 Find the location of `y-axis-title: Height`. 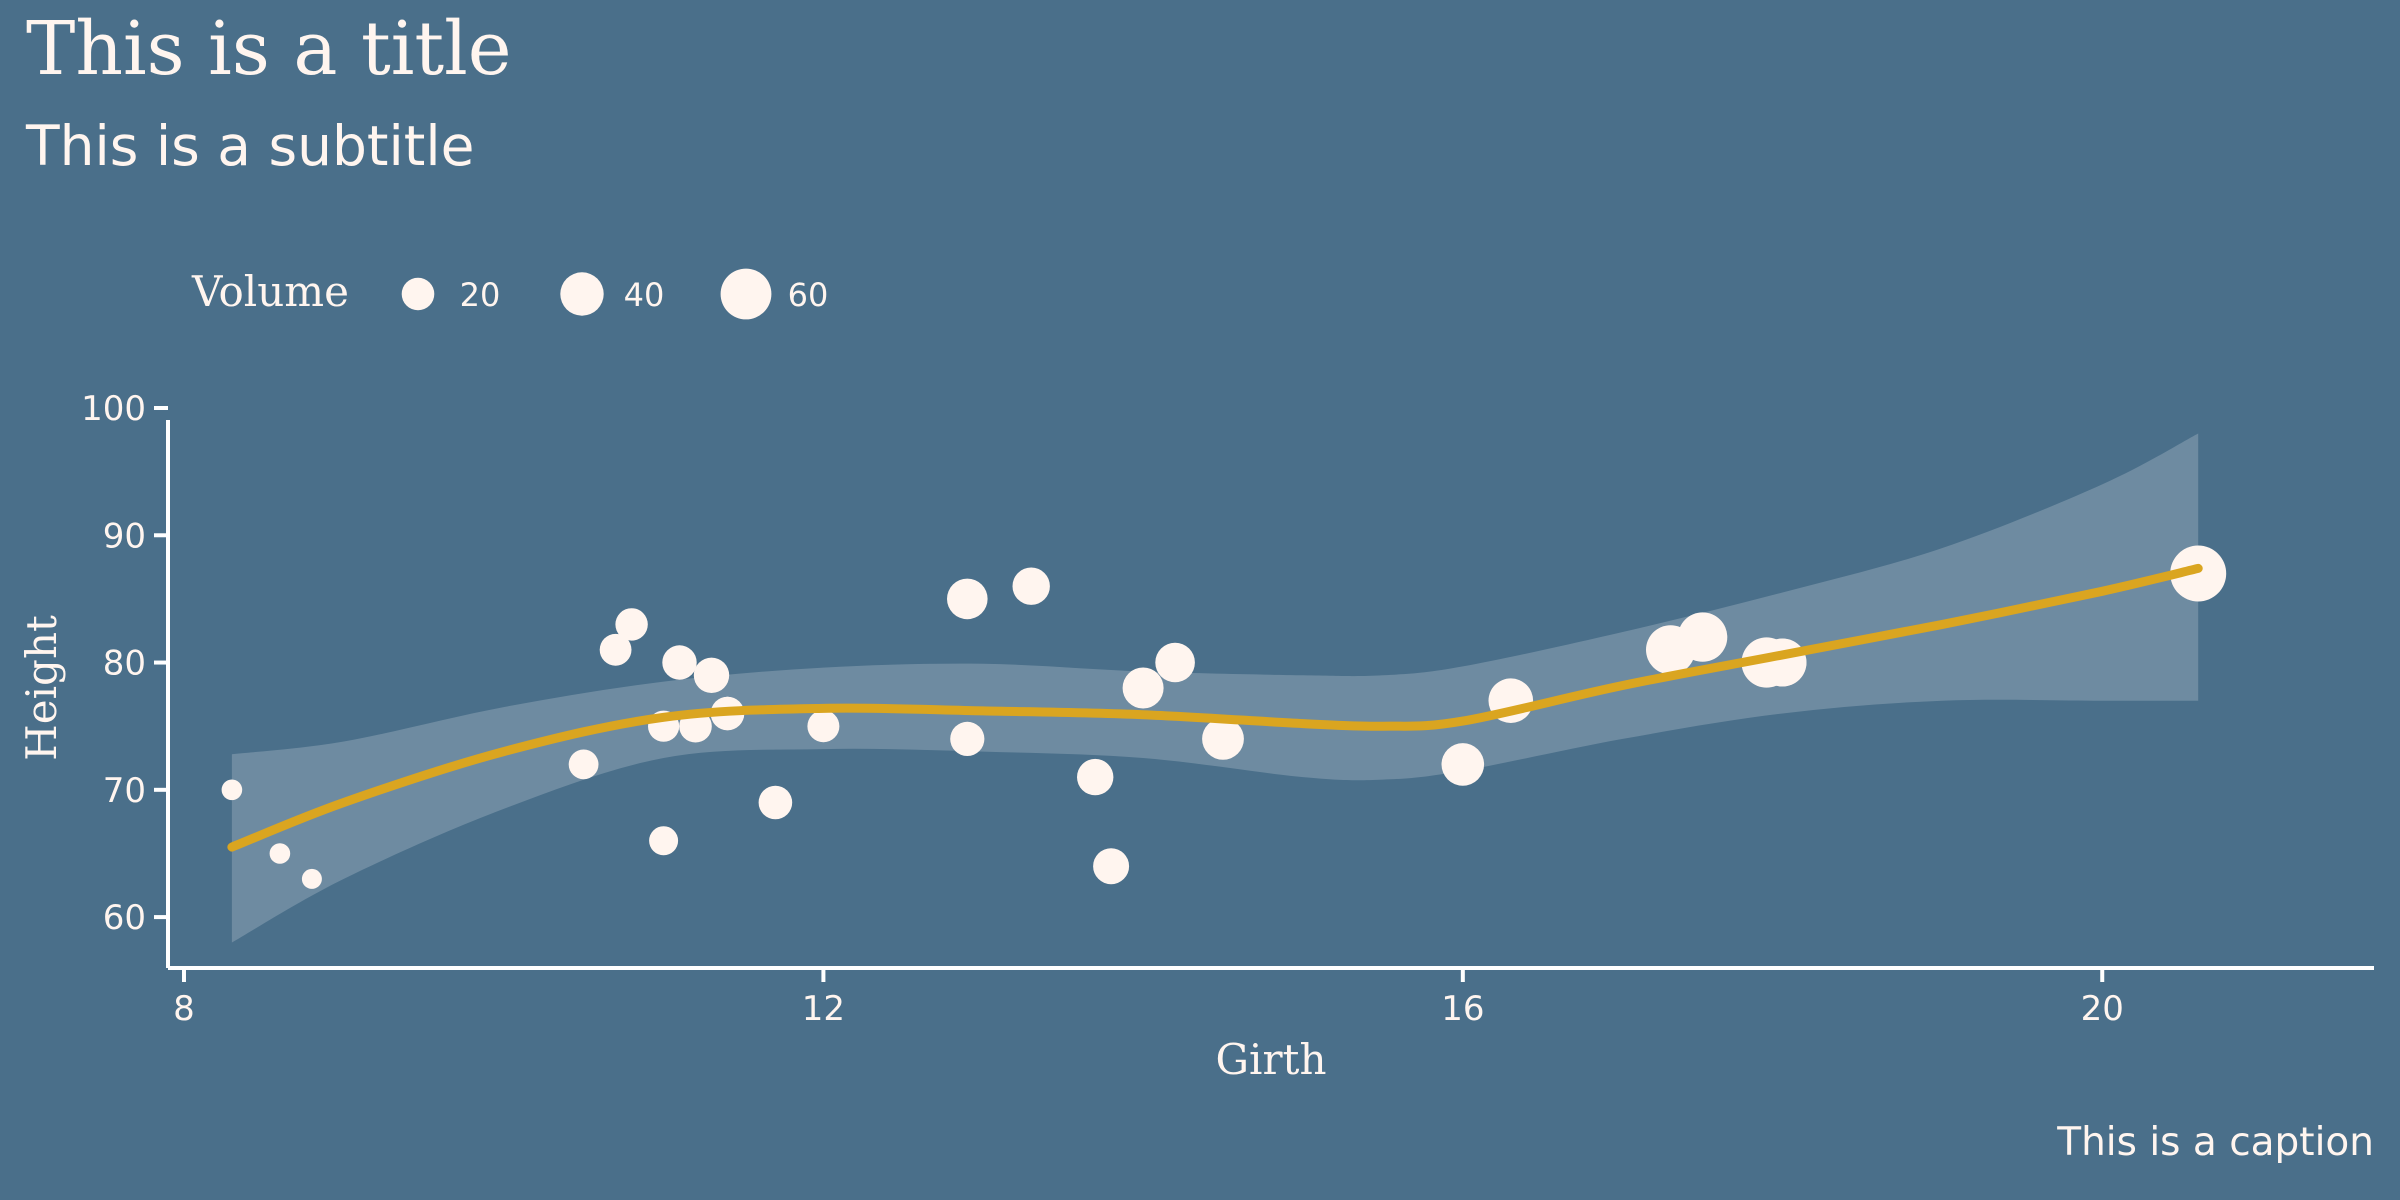

y-axis-title: Height is located at coordinates (41, 688).